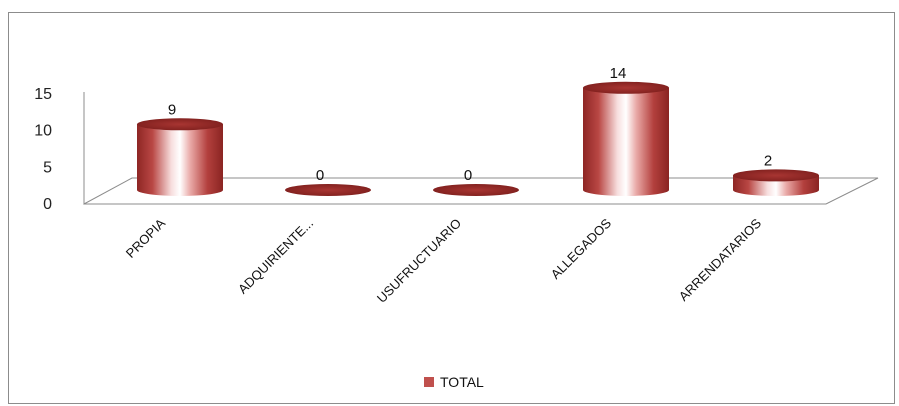  I want to click on legend-swatch-total, so click(429, 382).